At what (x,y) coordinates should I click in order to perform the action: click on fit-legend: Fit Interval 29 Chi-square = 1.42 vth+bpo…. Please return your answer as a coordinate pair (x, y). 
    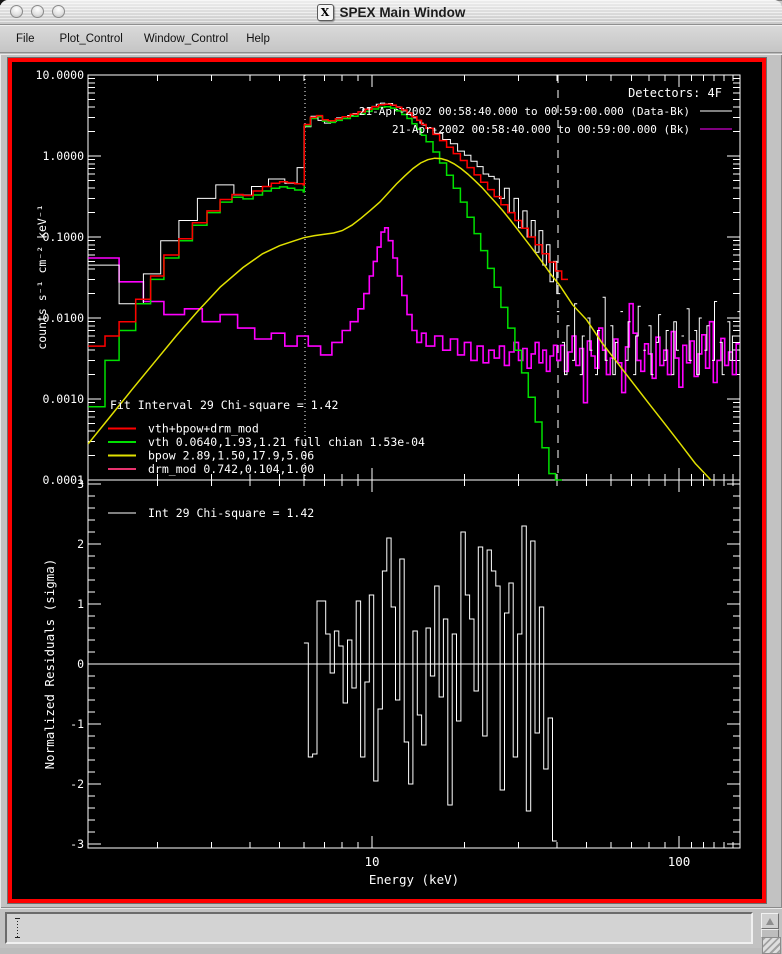
    Looking at the image, I should click on (266, 437).